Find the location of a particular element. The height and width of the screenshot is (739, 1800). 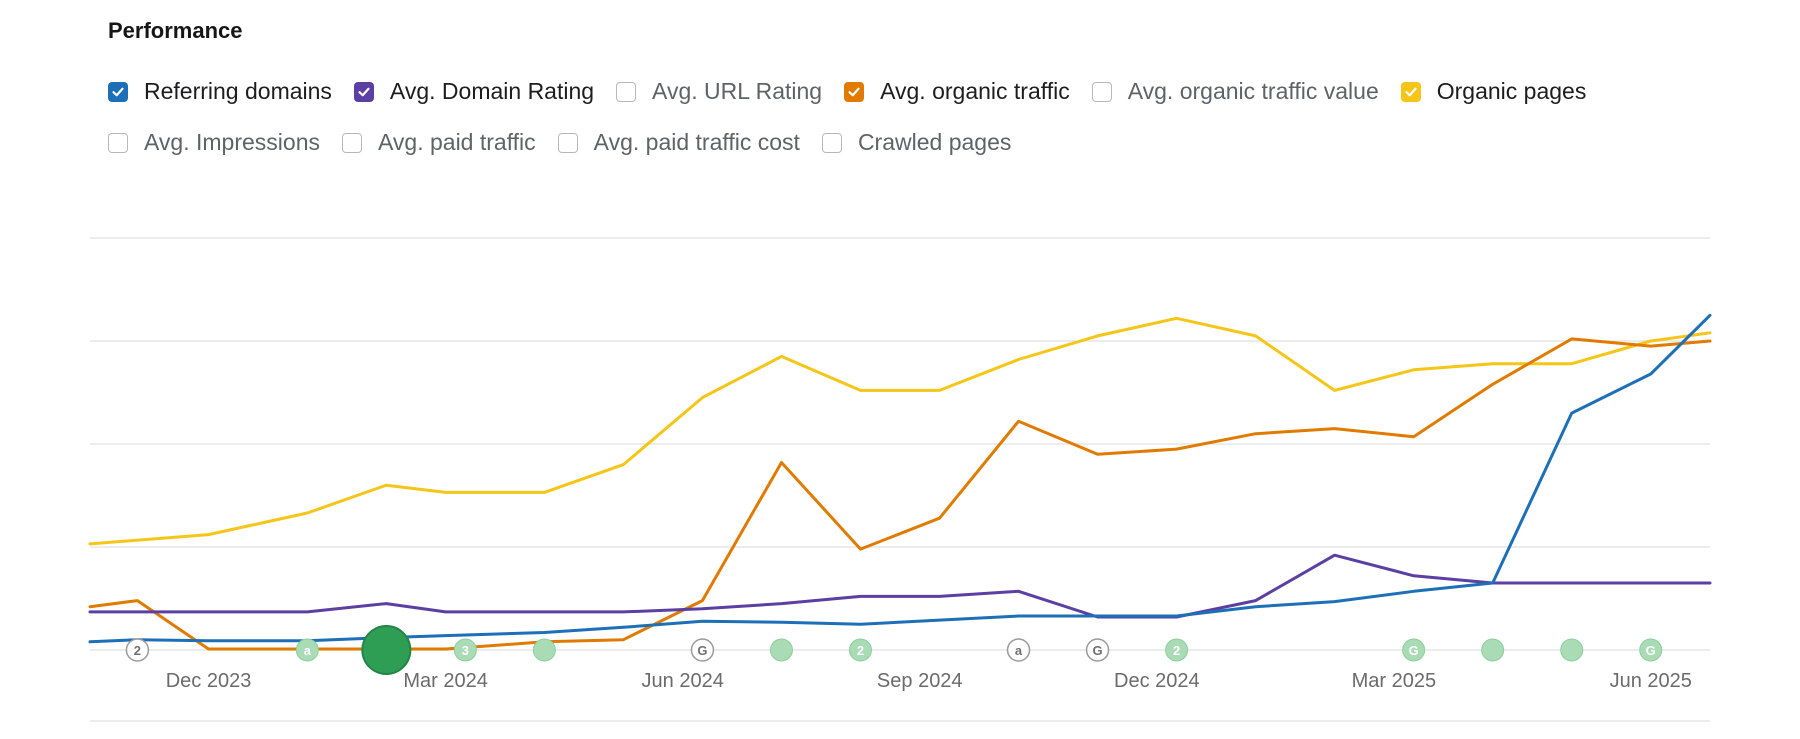

series-line-avg-domain-rating is located at coordinates (900, 586).